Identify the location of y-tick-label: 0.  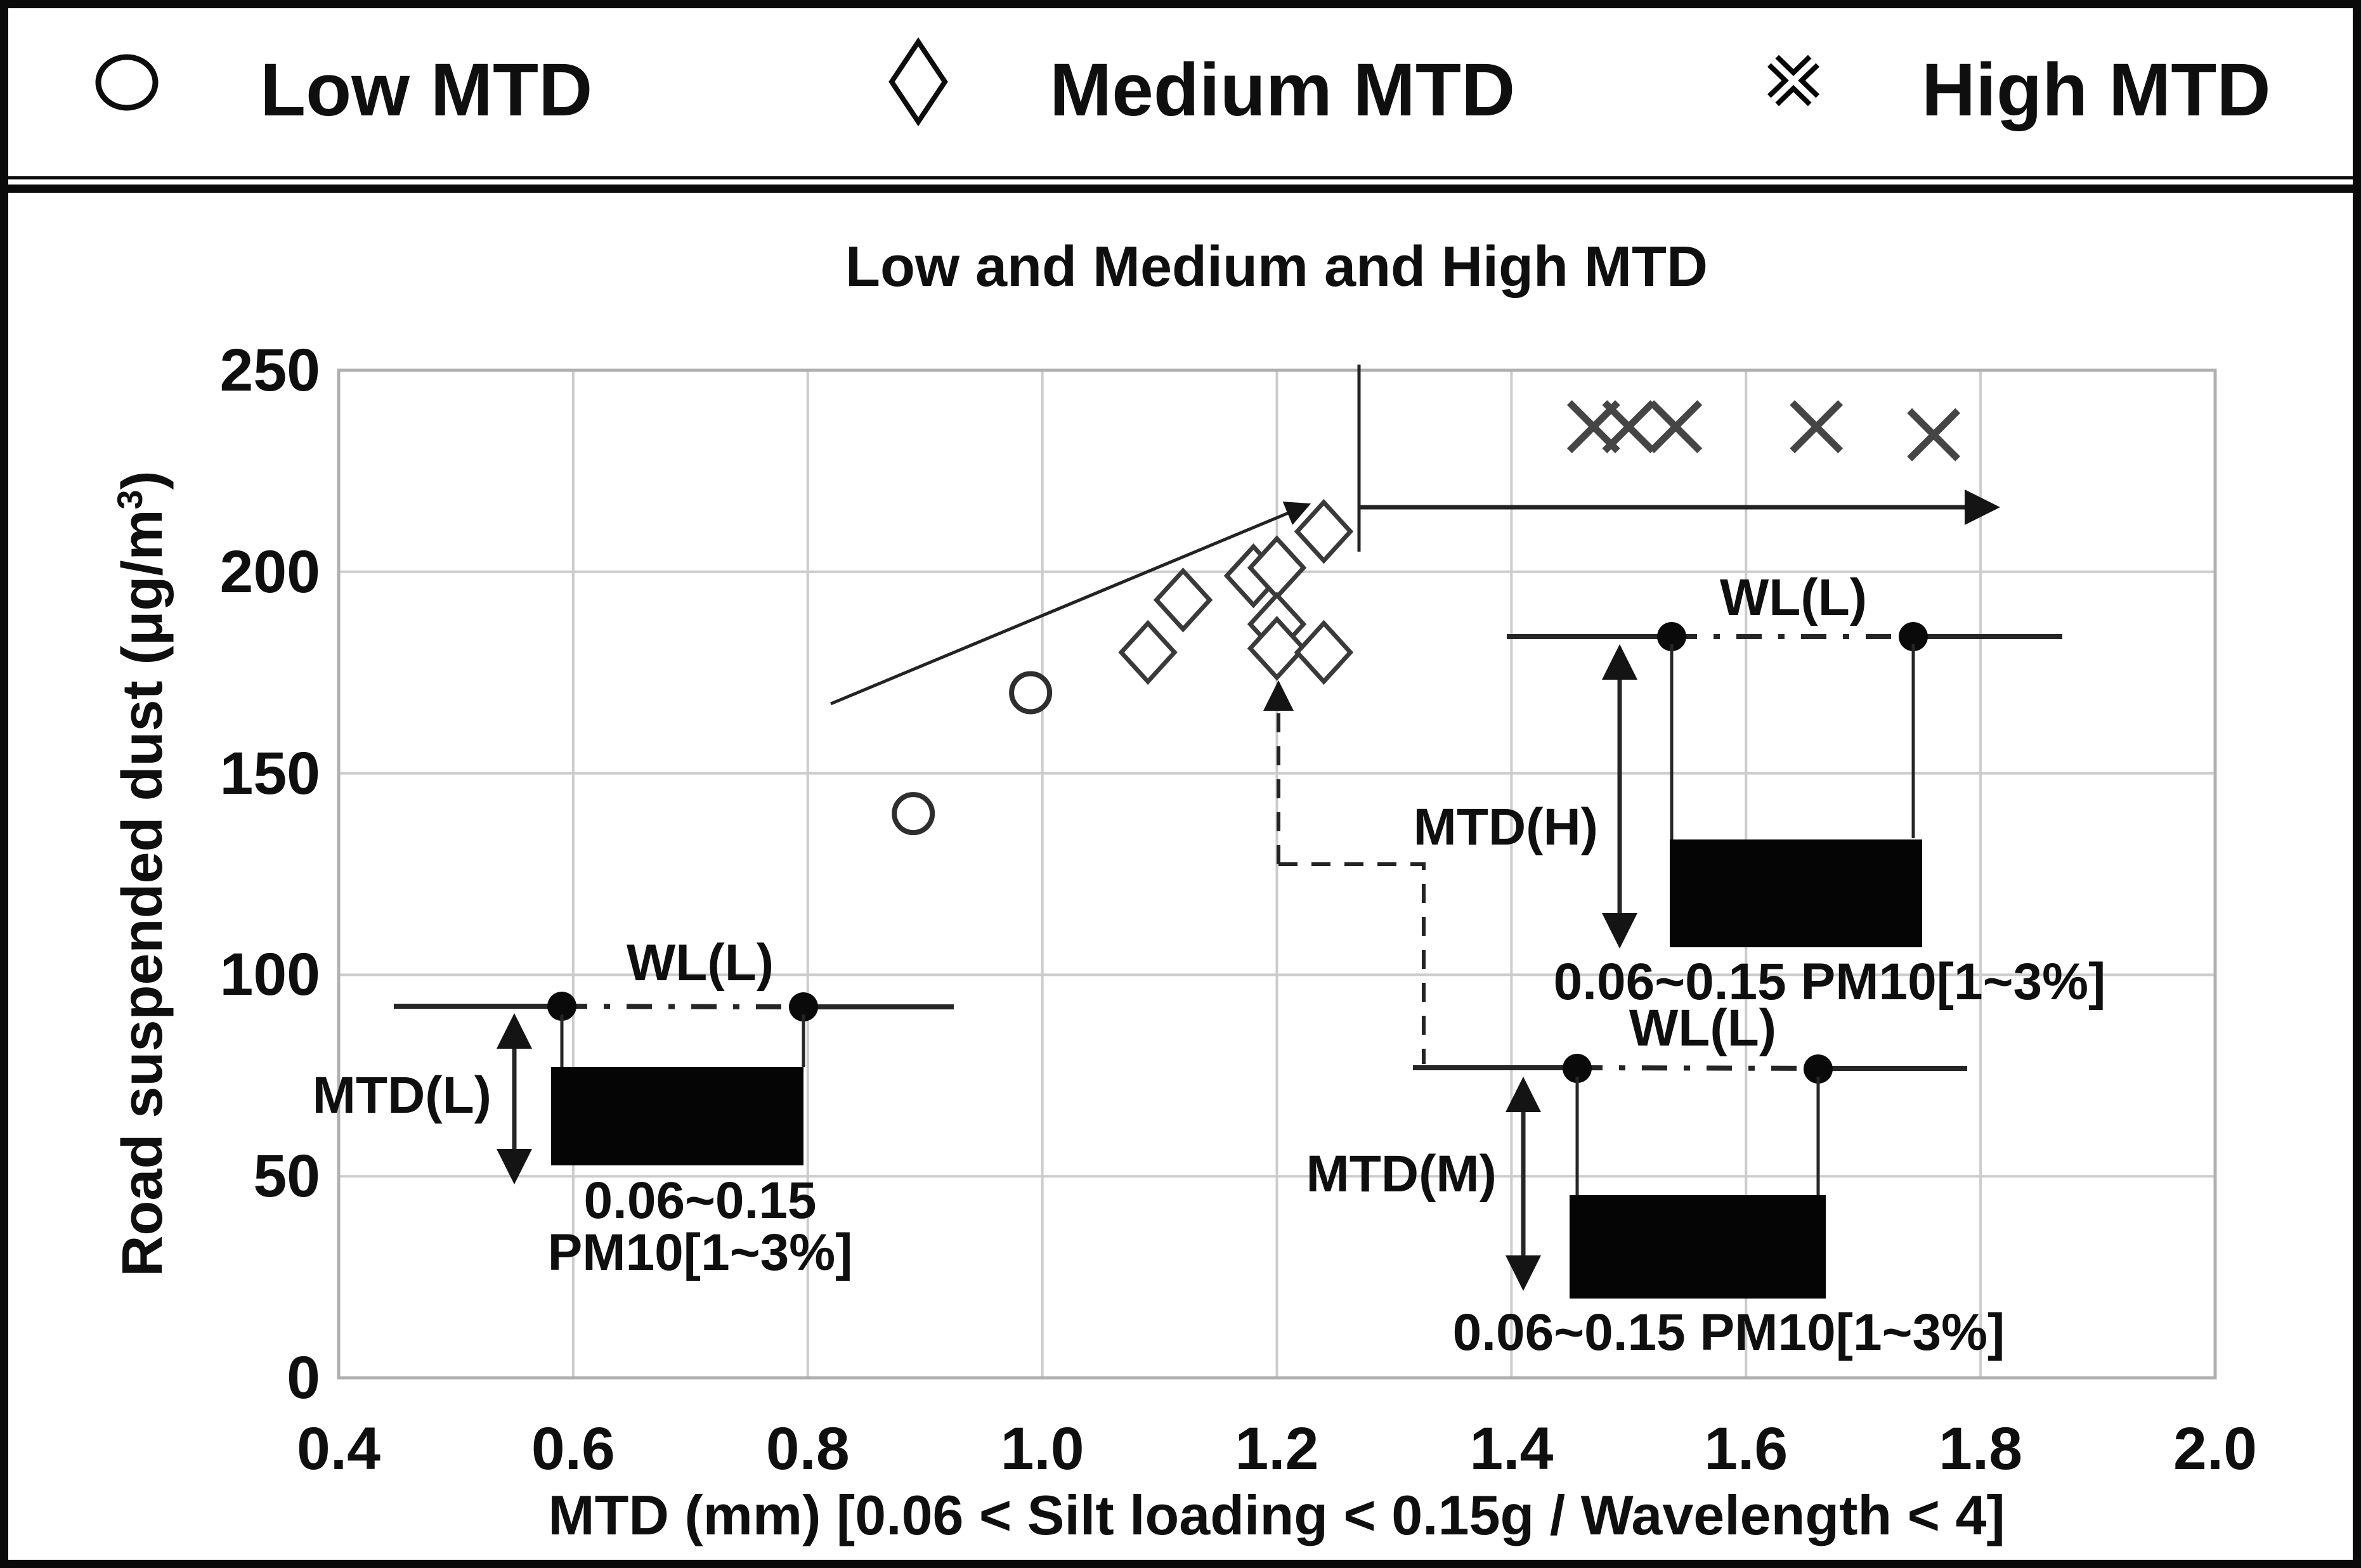
(303, 1377).